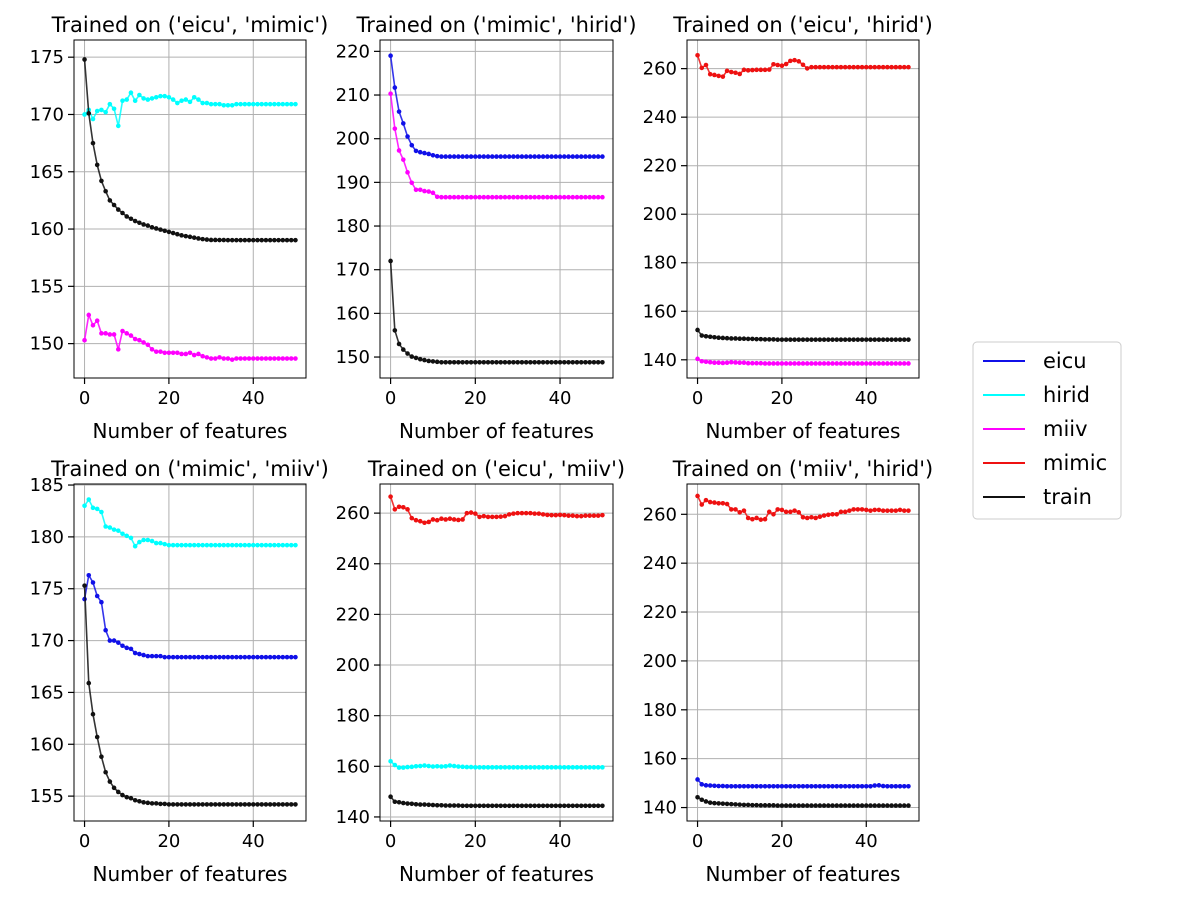 This screenshot has width=1200, height=900. I want to click on series-miiv, so click(496, 145).